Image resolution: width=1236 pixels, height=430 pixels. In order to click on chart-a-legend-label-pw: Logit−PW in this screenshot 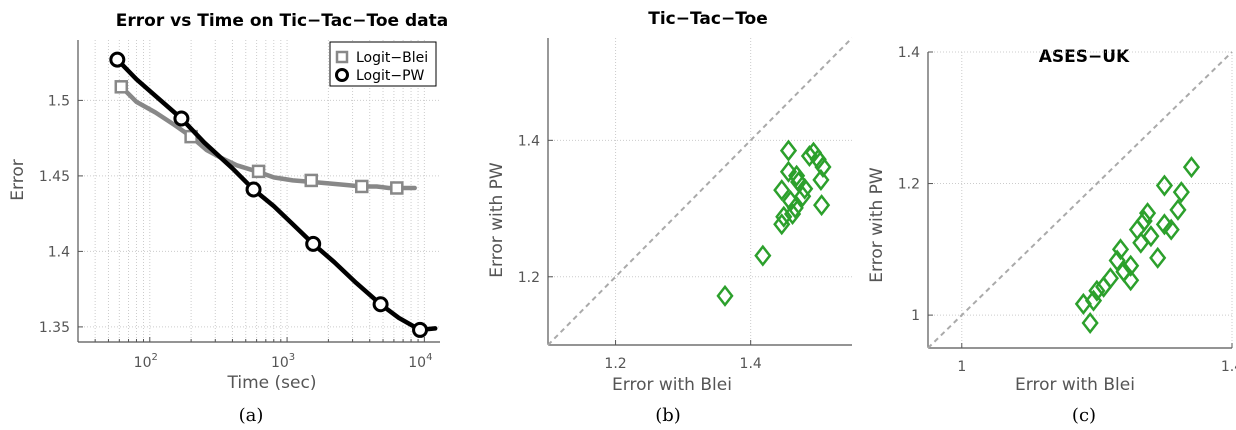, I will do `click(390, 76)`.